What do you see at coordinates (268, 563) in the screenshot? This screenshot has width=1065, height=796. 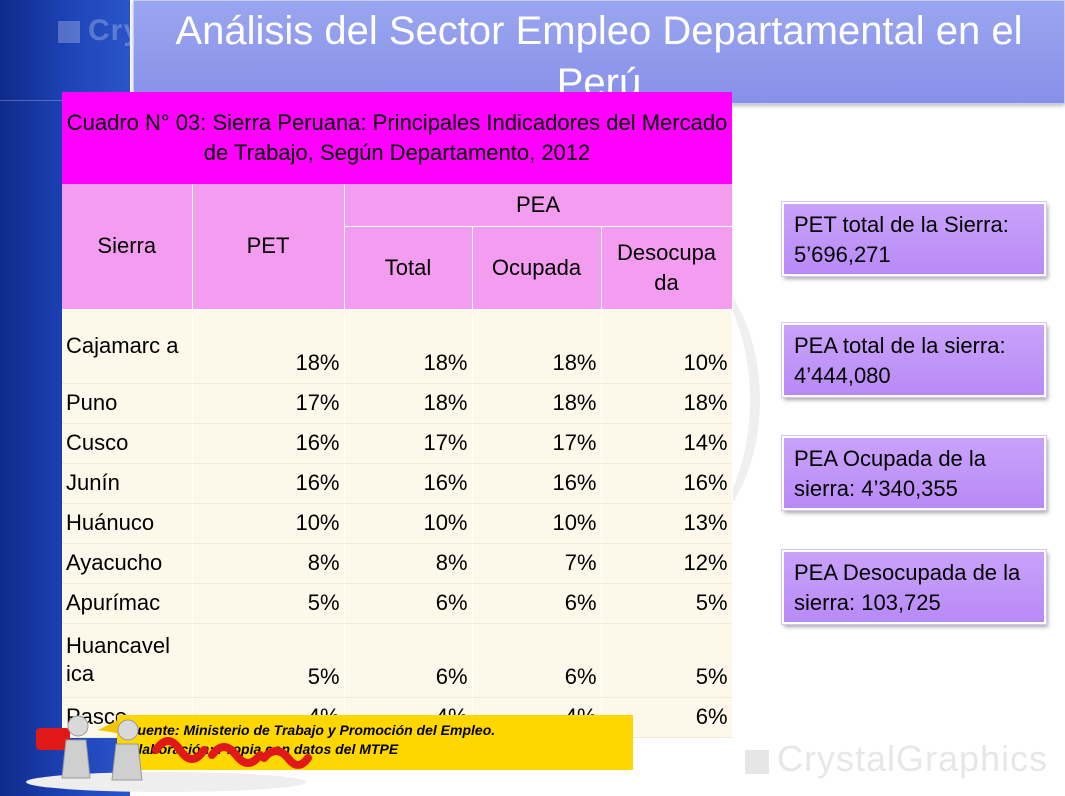 I see `pet-value: 8%` at bounding box center [268, 563].